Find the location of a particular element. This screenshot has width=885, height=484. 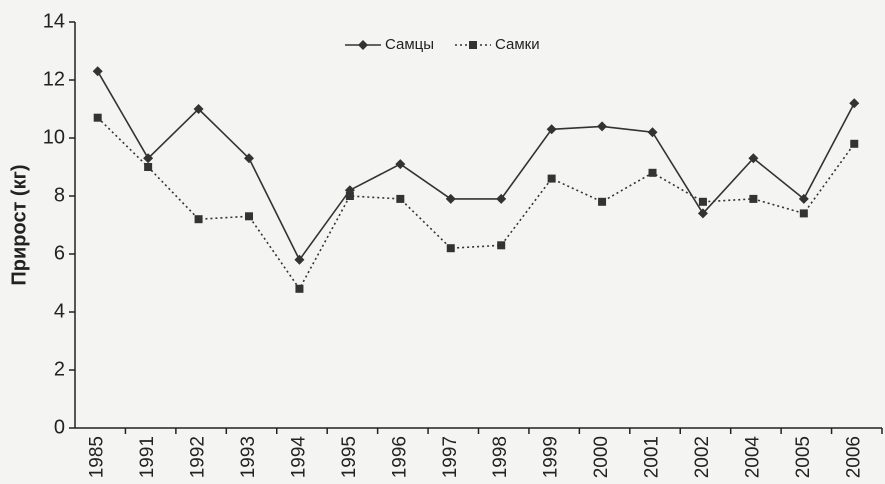

x-tick-label: 2006 is located at coordinates (853, 457).